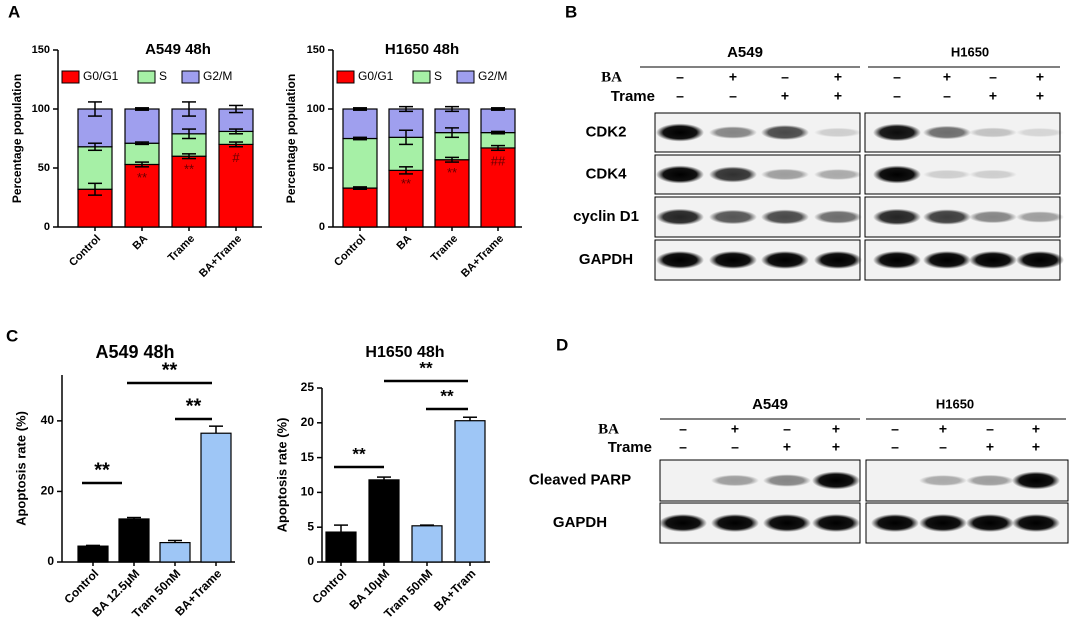 The image size is (1072, 641). What do you see at coordinates (970, 51) in the screenshot?
I see `cell-line-label: H1650` at bounding box center [970, 51].